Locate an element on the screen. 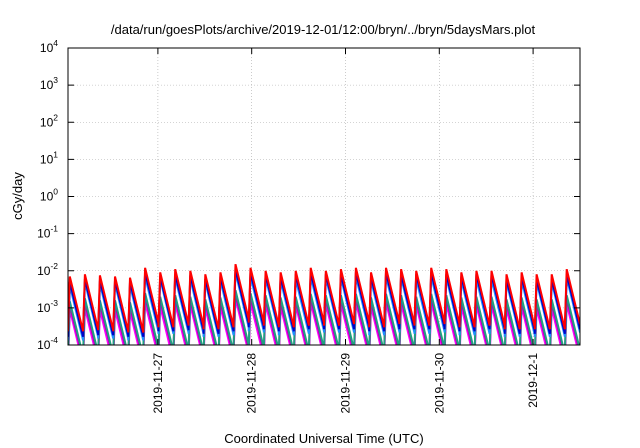 The height and width of the screenshot is (448, 640). x-axis-label: Coordinated Universal Time (UTC) is located at coordinates (323, 438).